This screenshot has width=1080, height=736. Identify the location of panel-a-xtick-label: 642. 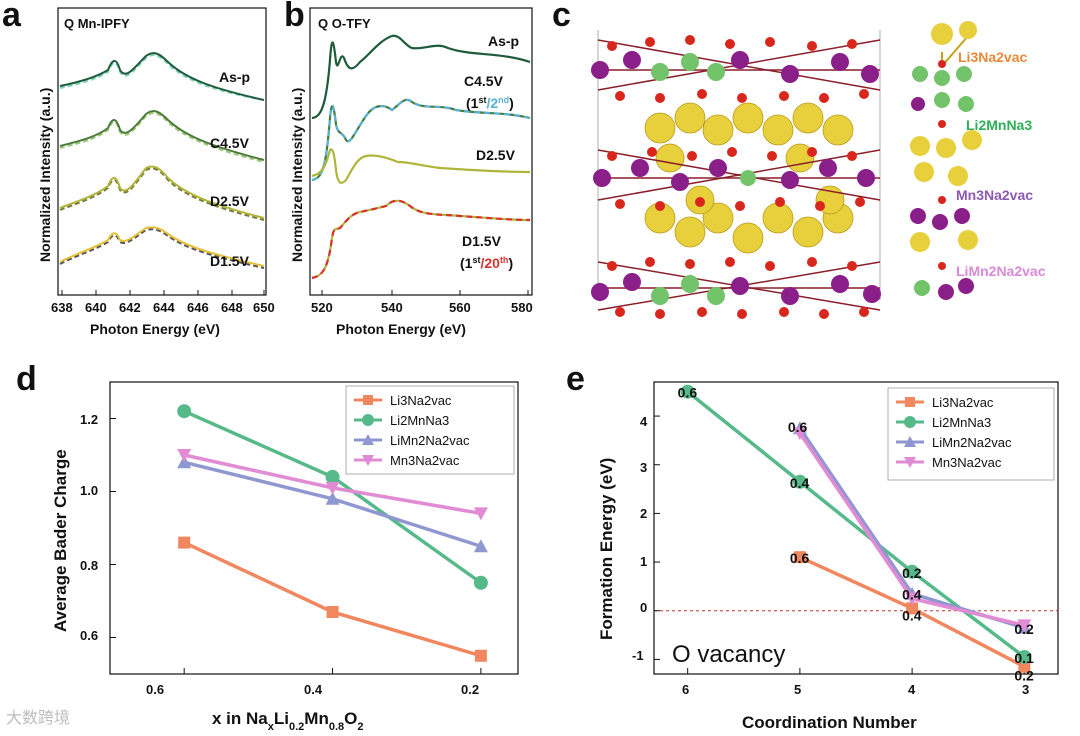
(130, 307).